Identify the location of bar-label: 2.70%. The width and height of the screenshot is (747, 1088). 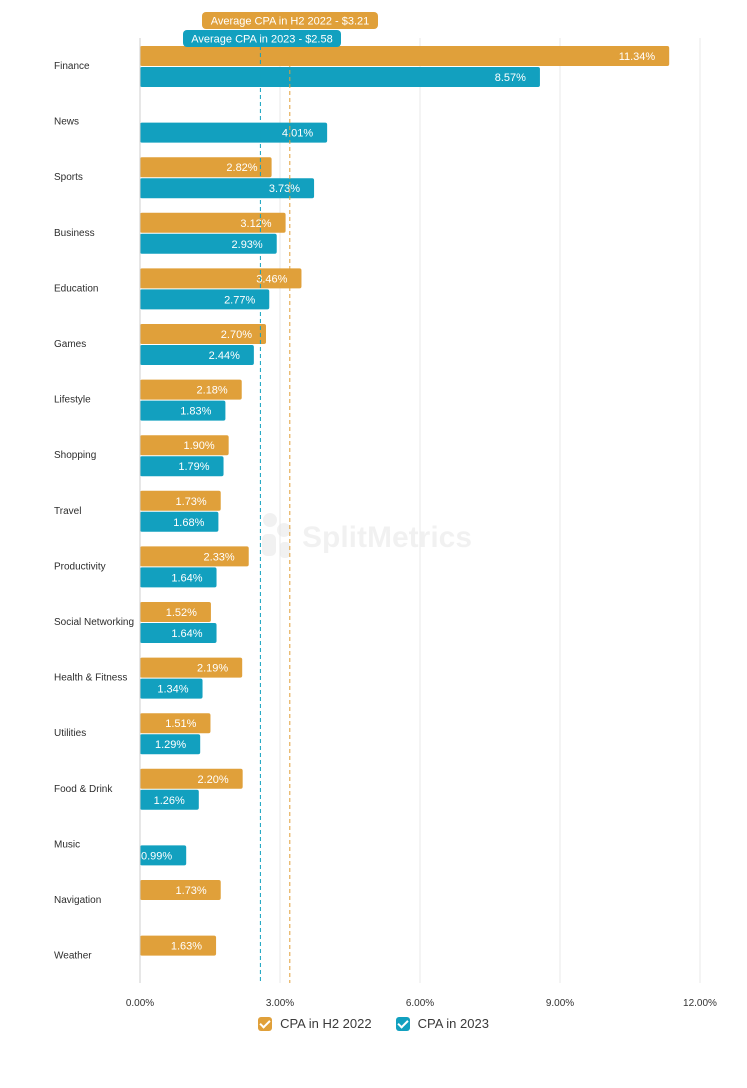
(236, 335).